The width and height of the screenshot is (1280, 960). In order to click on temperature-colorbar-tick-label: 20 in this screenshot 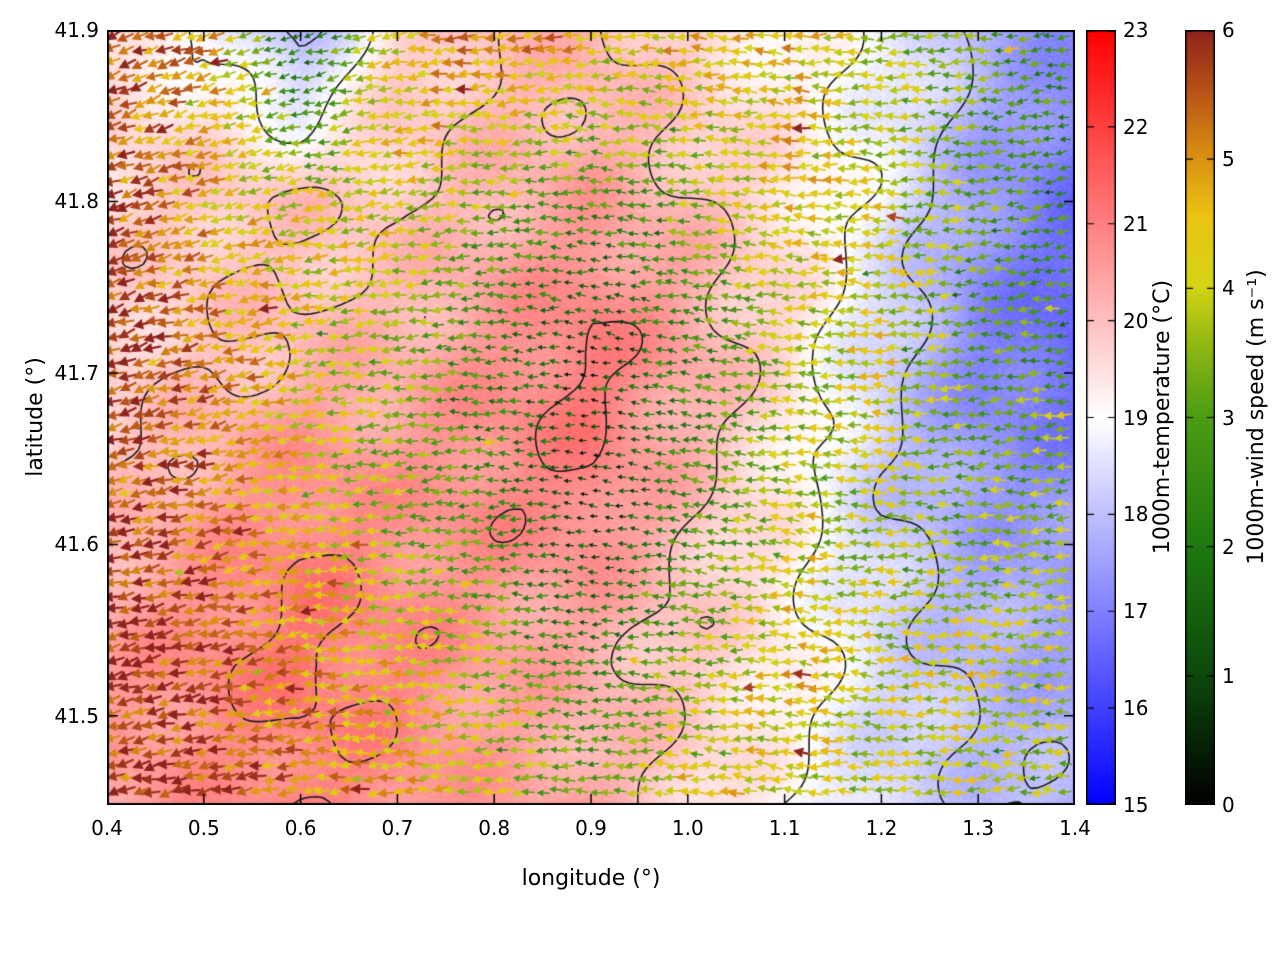, I will do `click(1136, 320)`.